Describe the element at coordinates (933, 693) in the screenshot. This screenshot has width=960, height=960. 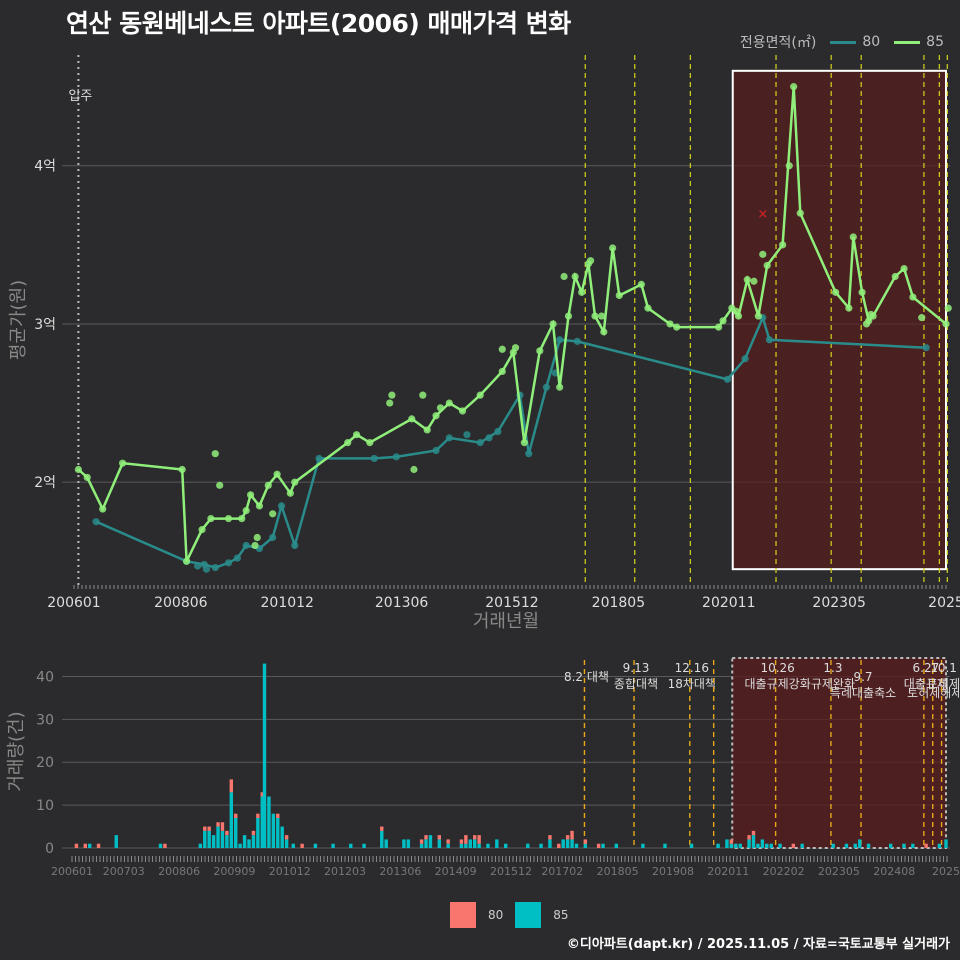
I see `policy-label: 토허제해제` at that location.